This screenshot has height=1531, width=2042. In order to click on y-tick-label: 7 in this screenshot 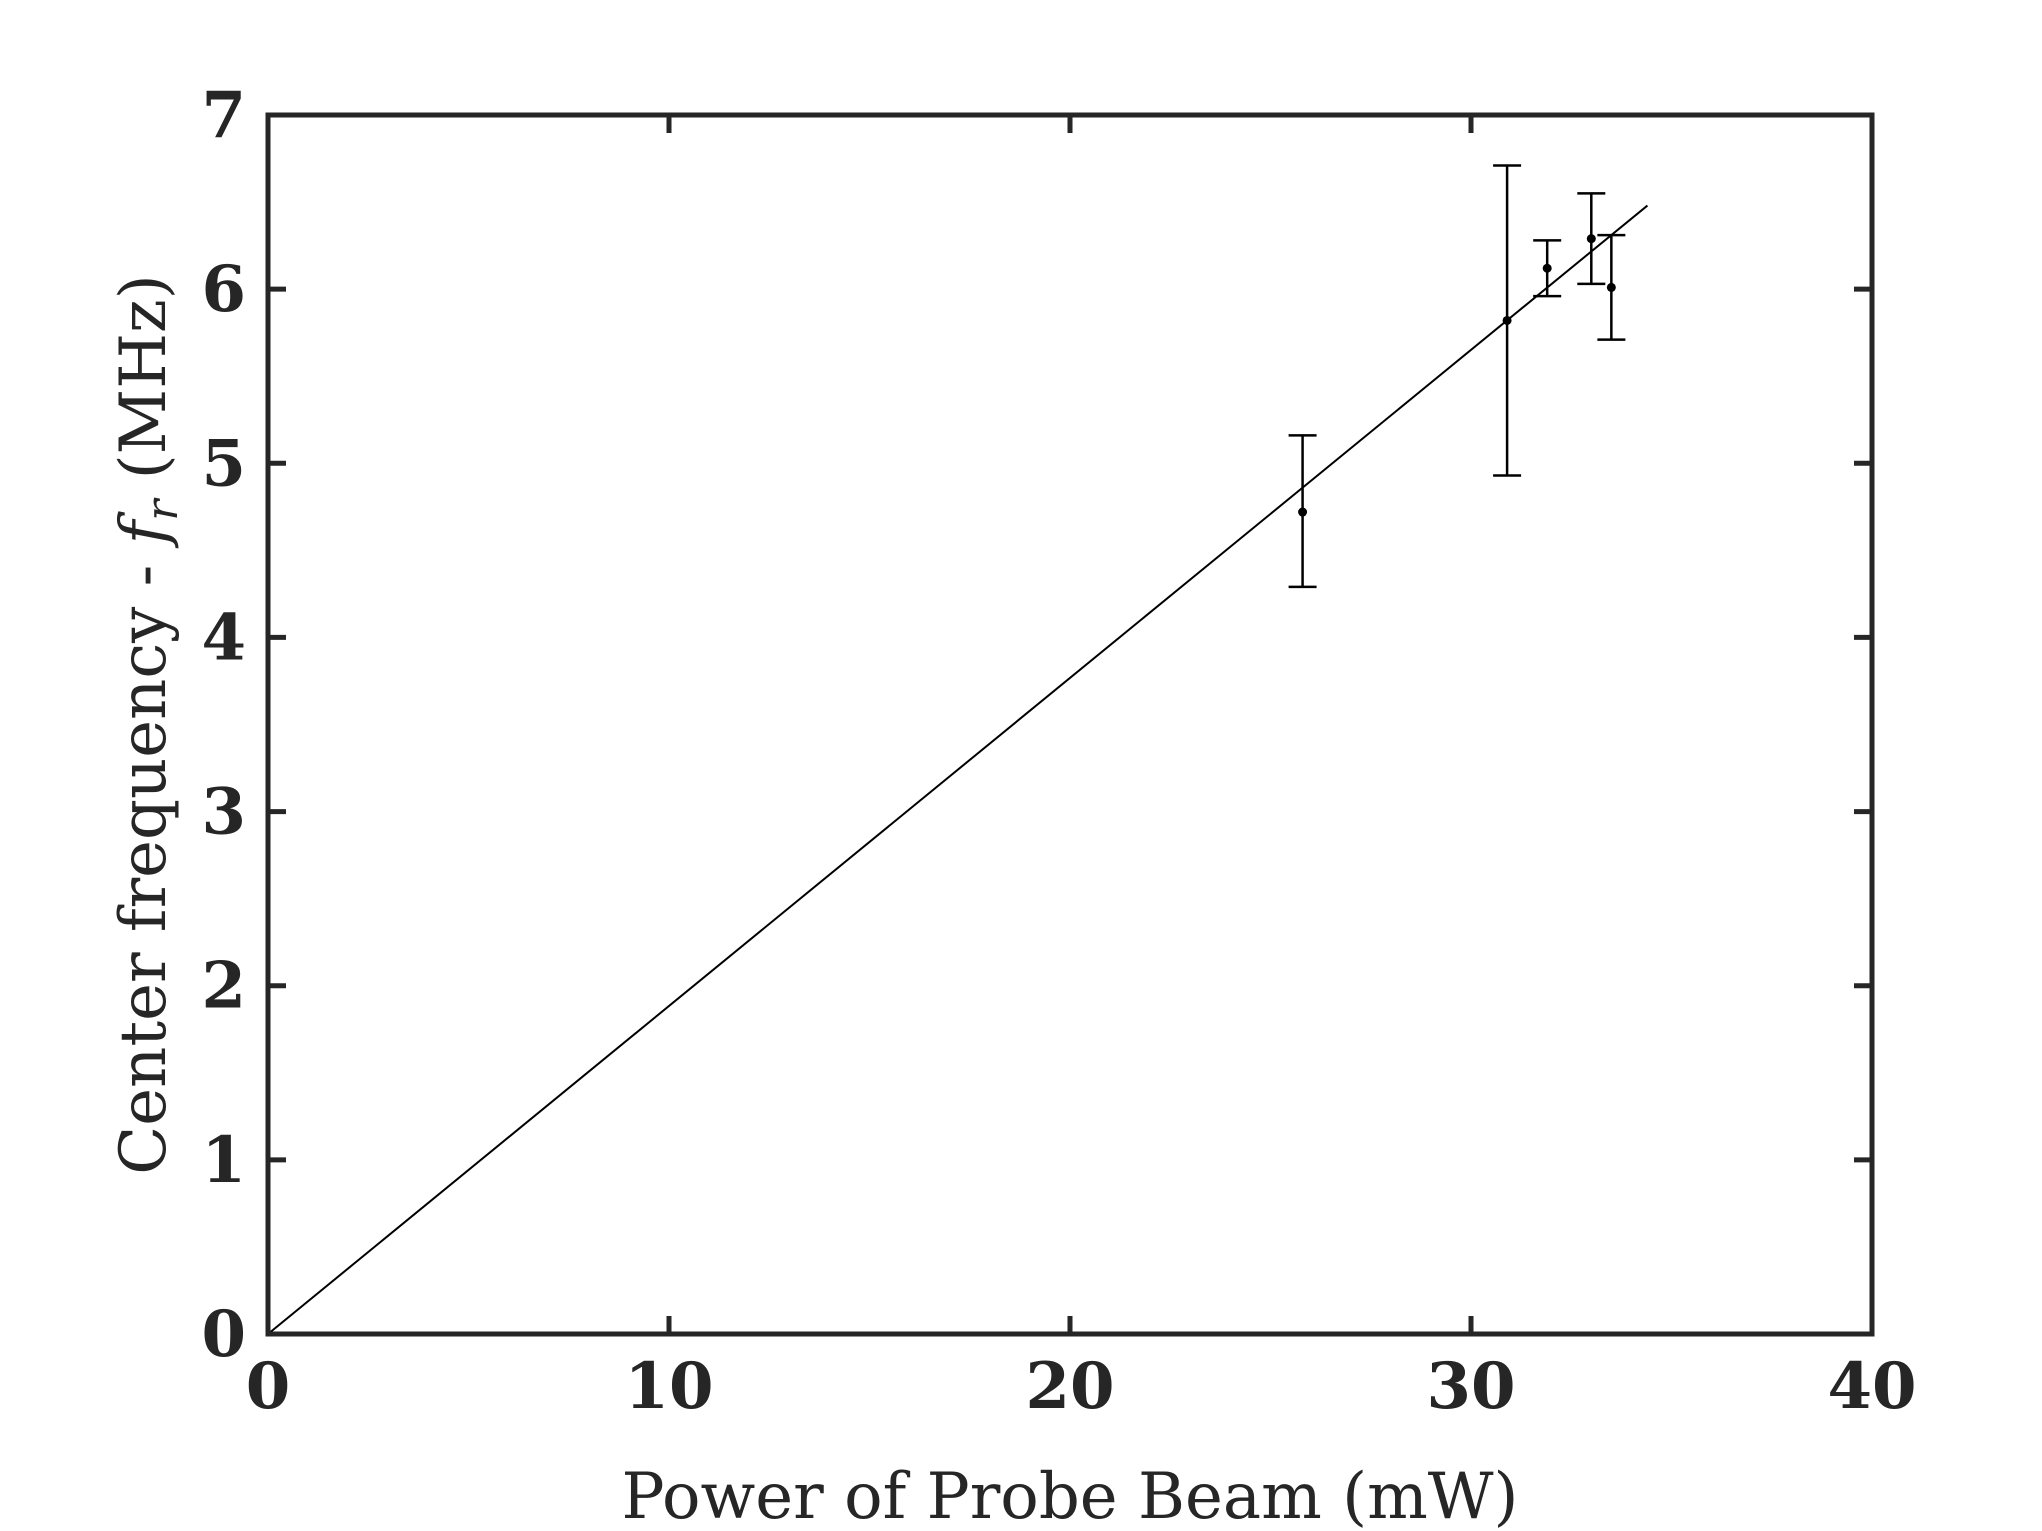, I will do `click(223, 115)`.